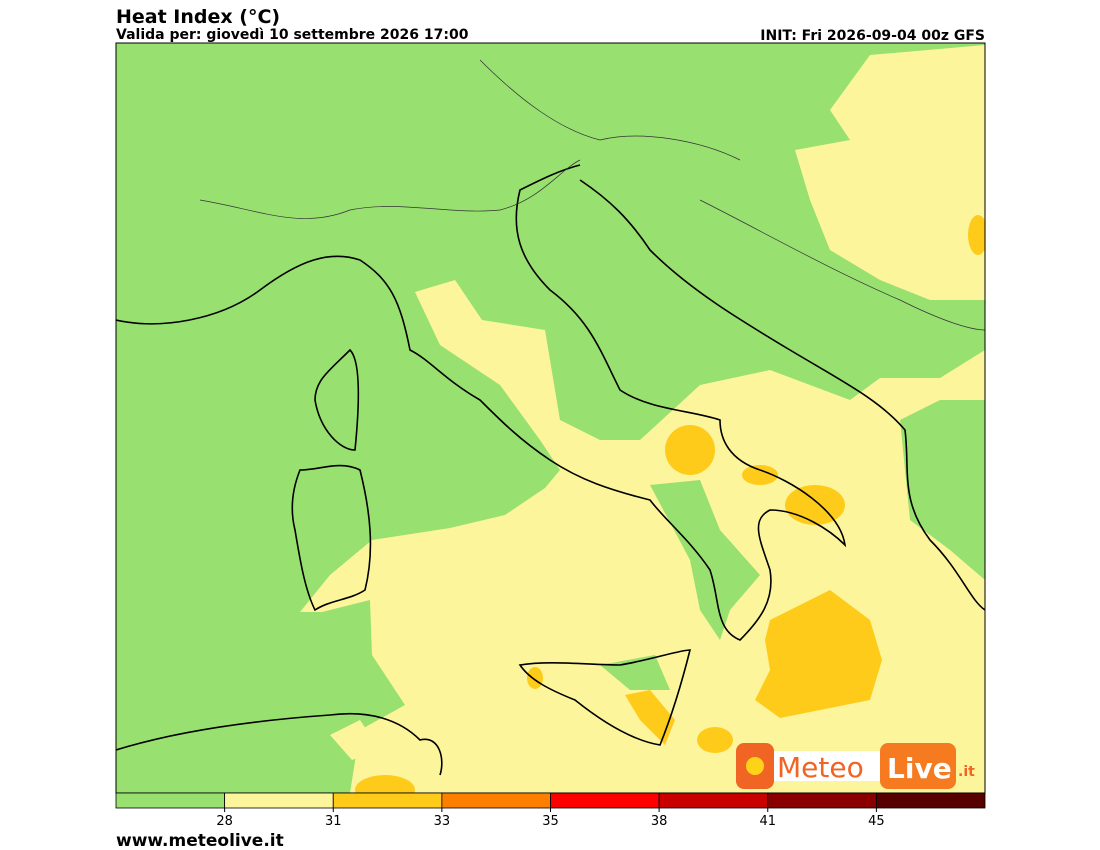 The height and width of the screenshot is (850, 1100). I want to click on coastline-sicily, so click(605, 697).